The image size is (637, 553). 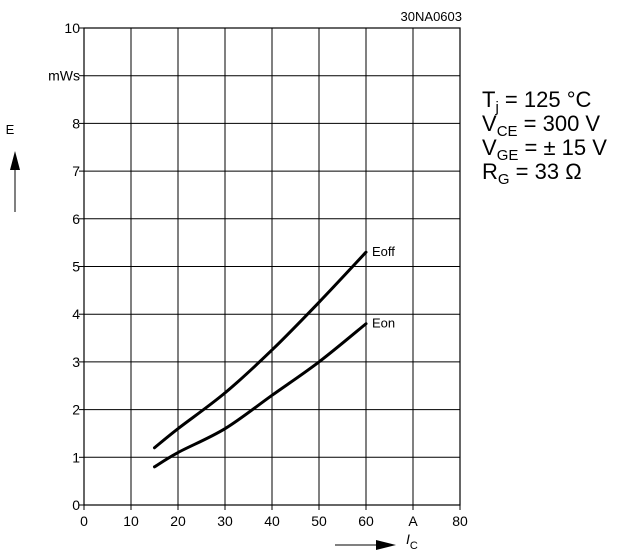 What do you see at coordinates (412, 541) in the screenshot?
I see `x-axis-label: IC` at bounding box center [412, 541].